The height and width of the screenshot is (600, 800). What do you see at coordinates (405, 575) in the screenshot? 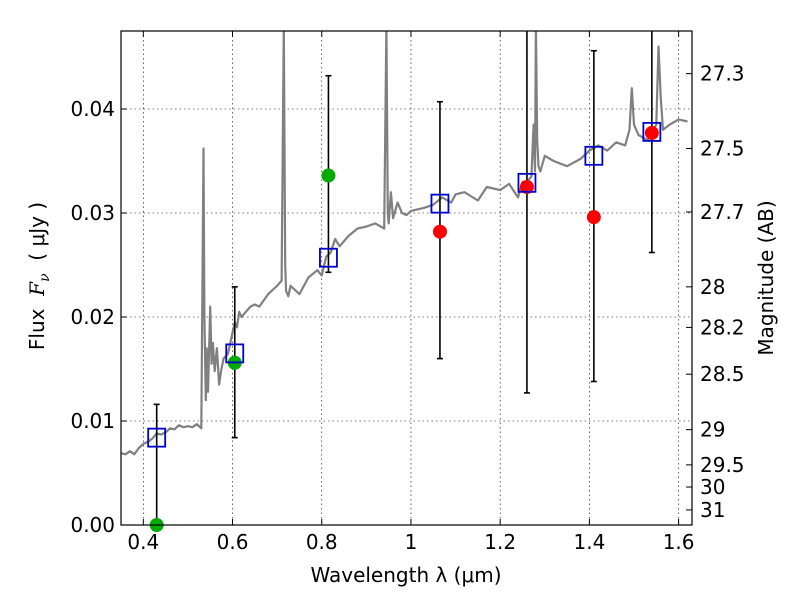
I see `x-axis-label: Wavelength λ (μm)` at bounding box center [405, 575].